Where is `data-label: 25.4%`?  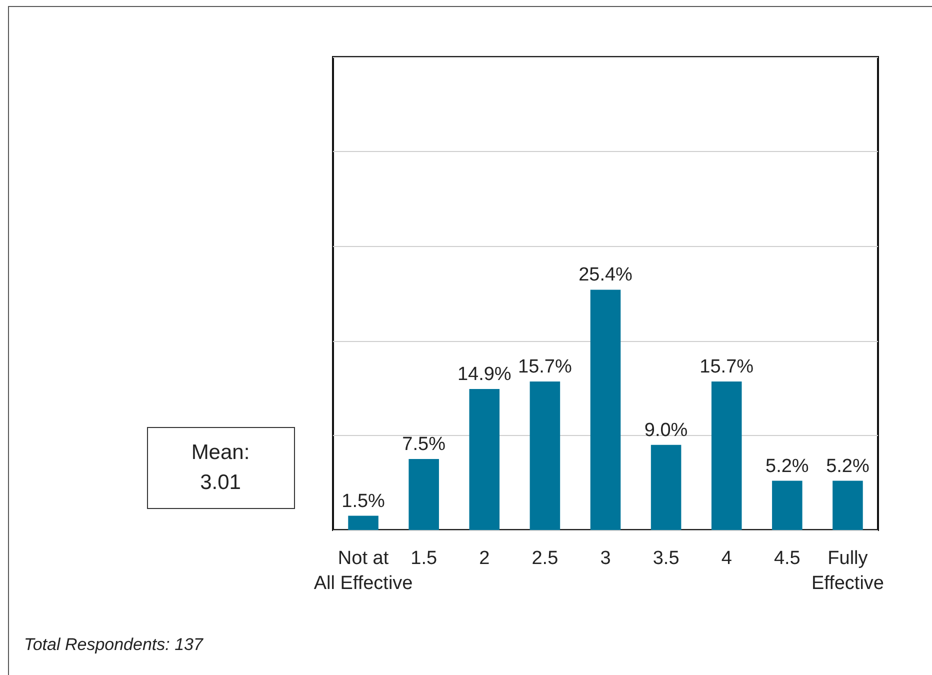
data-label: 25.4% is located at coordinates (605, 275).